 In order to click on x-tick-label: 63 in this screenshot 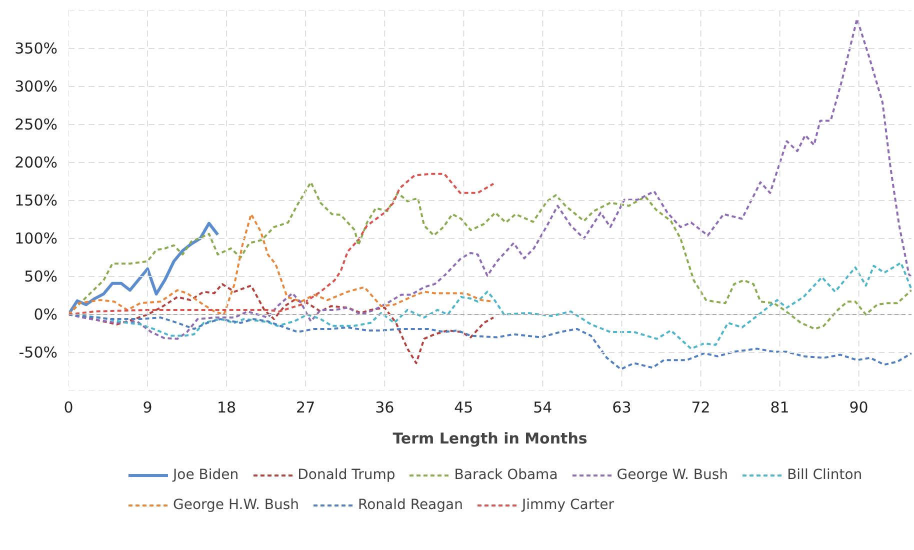, I will do `click(622, 407)`.